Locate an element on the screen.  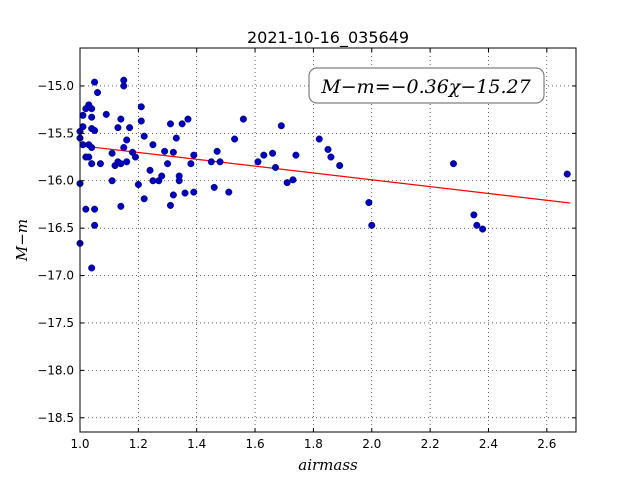
annotation-box: M−m=−0.36χ−15.27 is located at coordinates (426, 85).